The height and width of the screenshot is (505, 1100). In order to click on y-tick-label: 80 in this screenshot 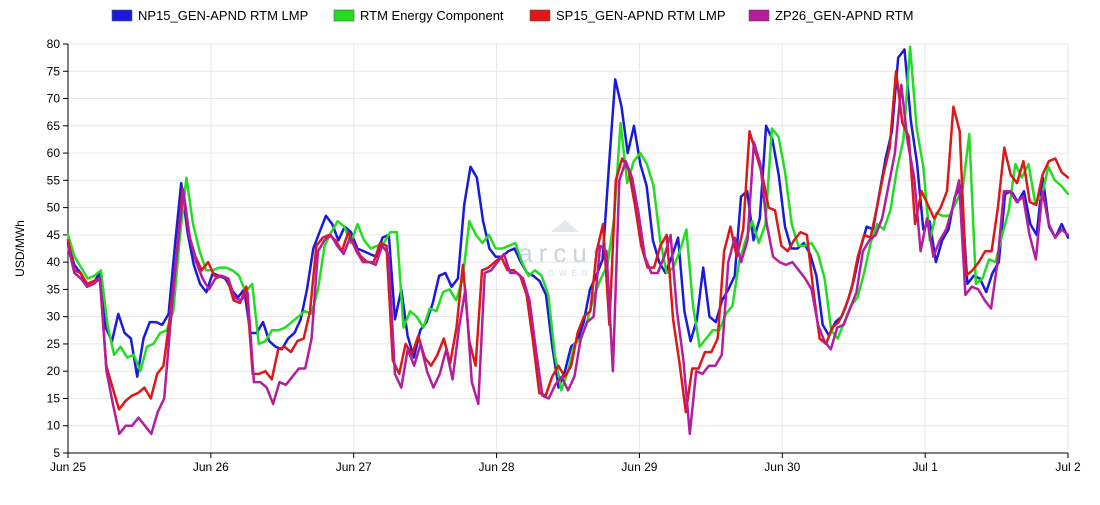, I will do `click(54, 44)`.